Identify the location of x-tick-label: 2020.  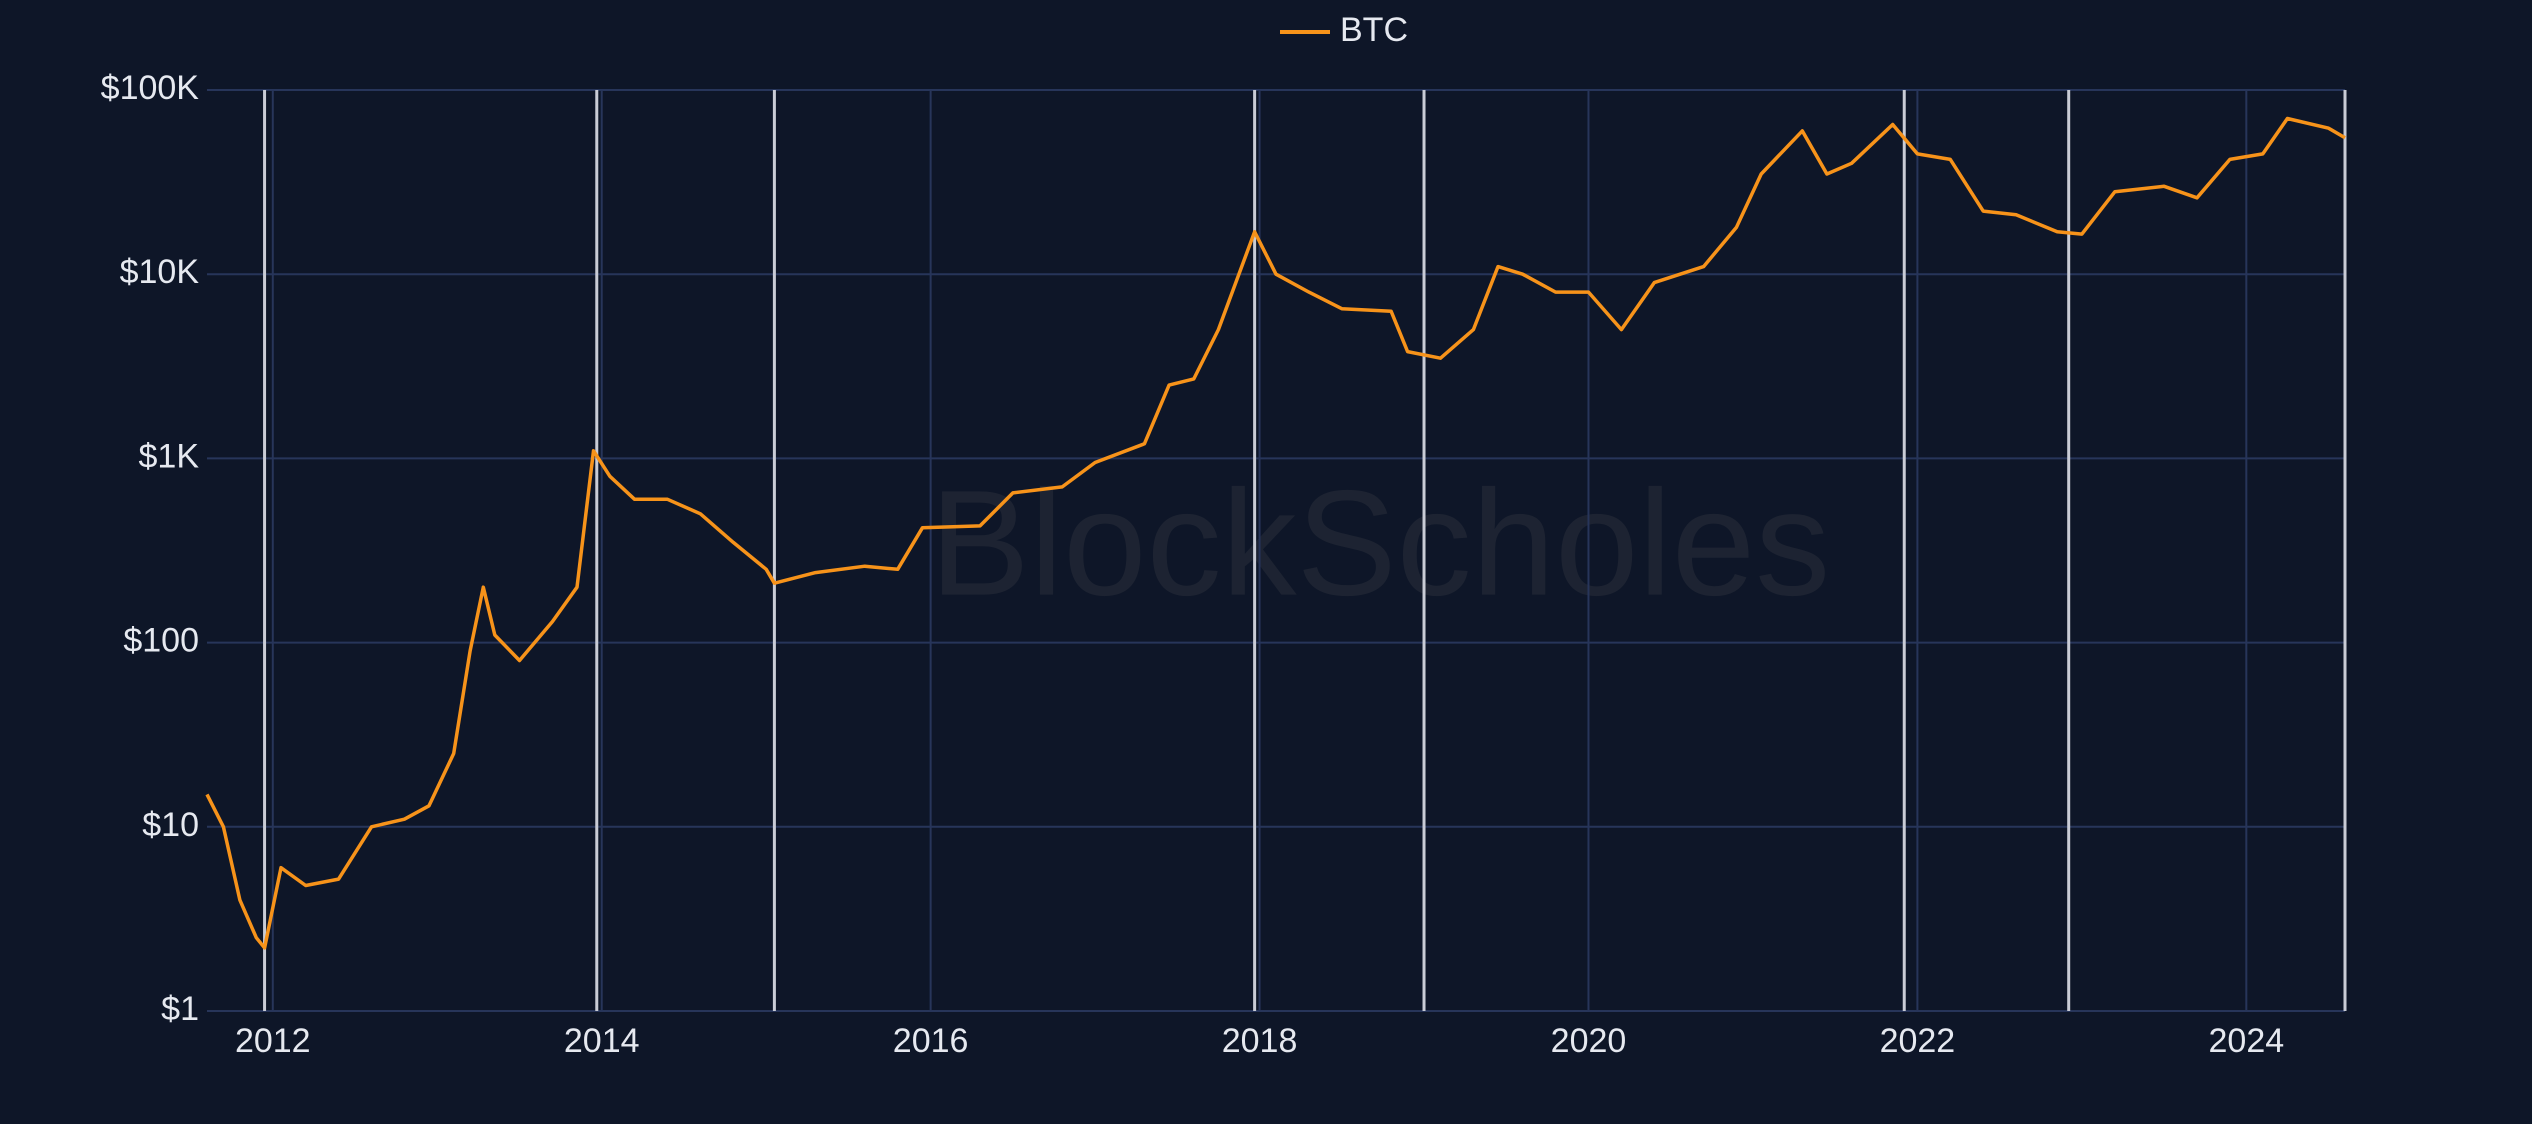
(1589, 1041).